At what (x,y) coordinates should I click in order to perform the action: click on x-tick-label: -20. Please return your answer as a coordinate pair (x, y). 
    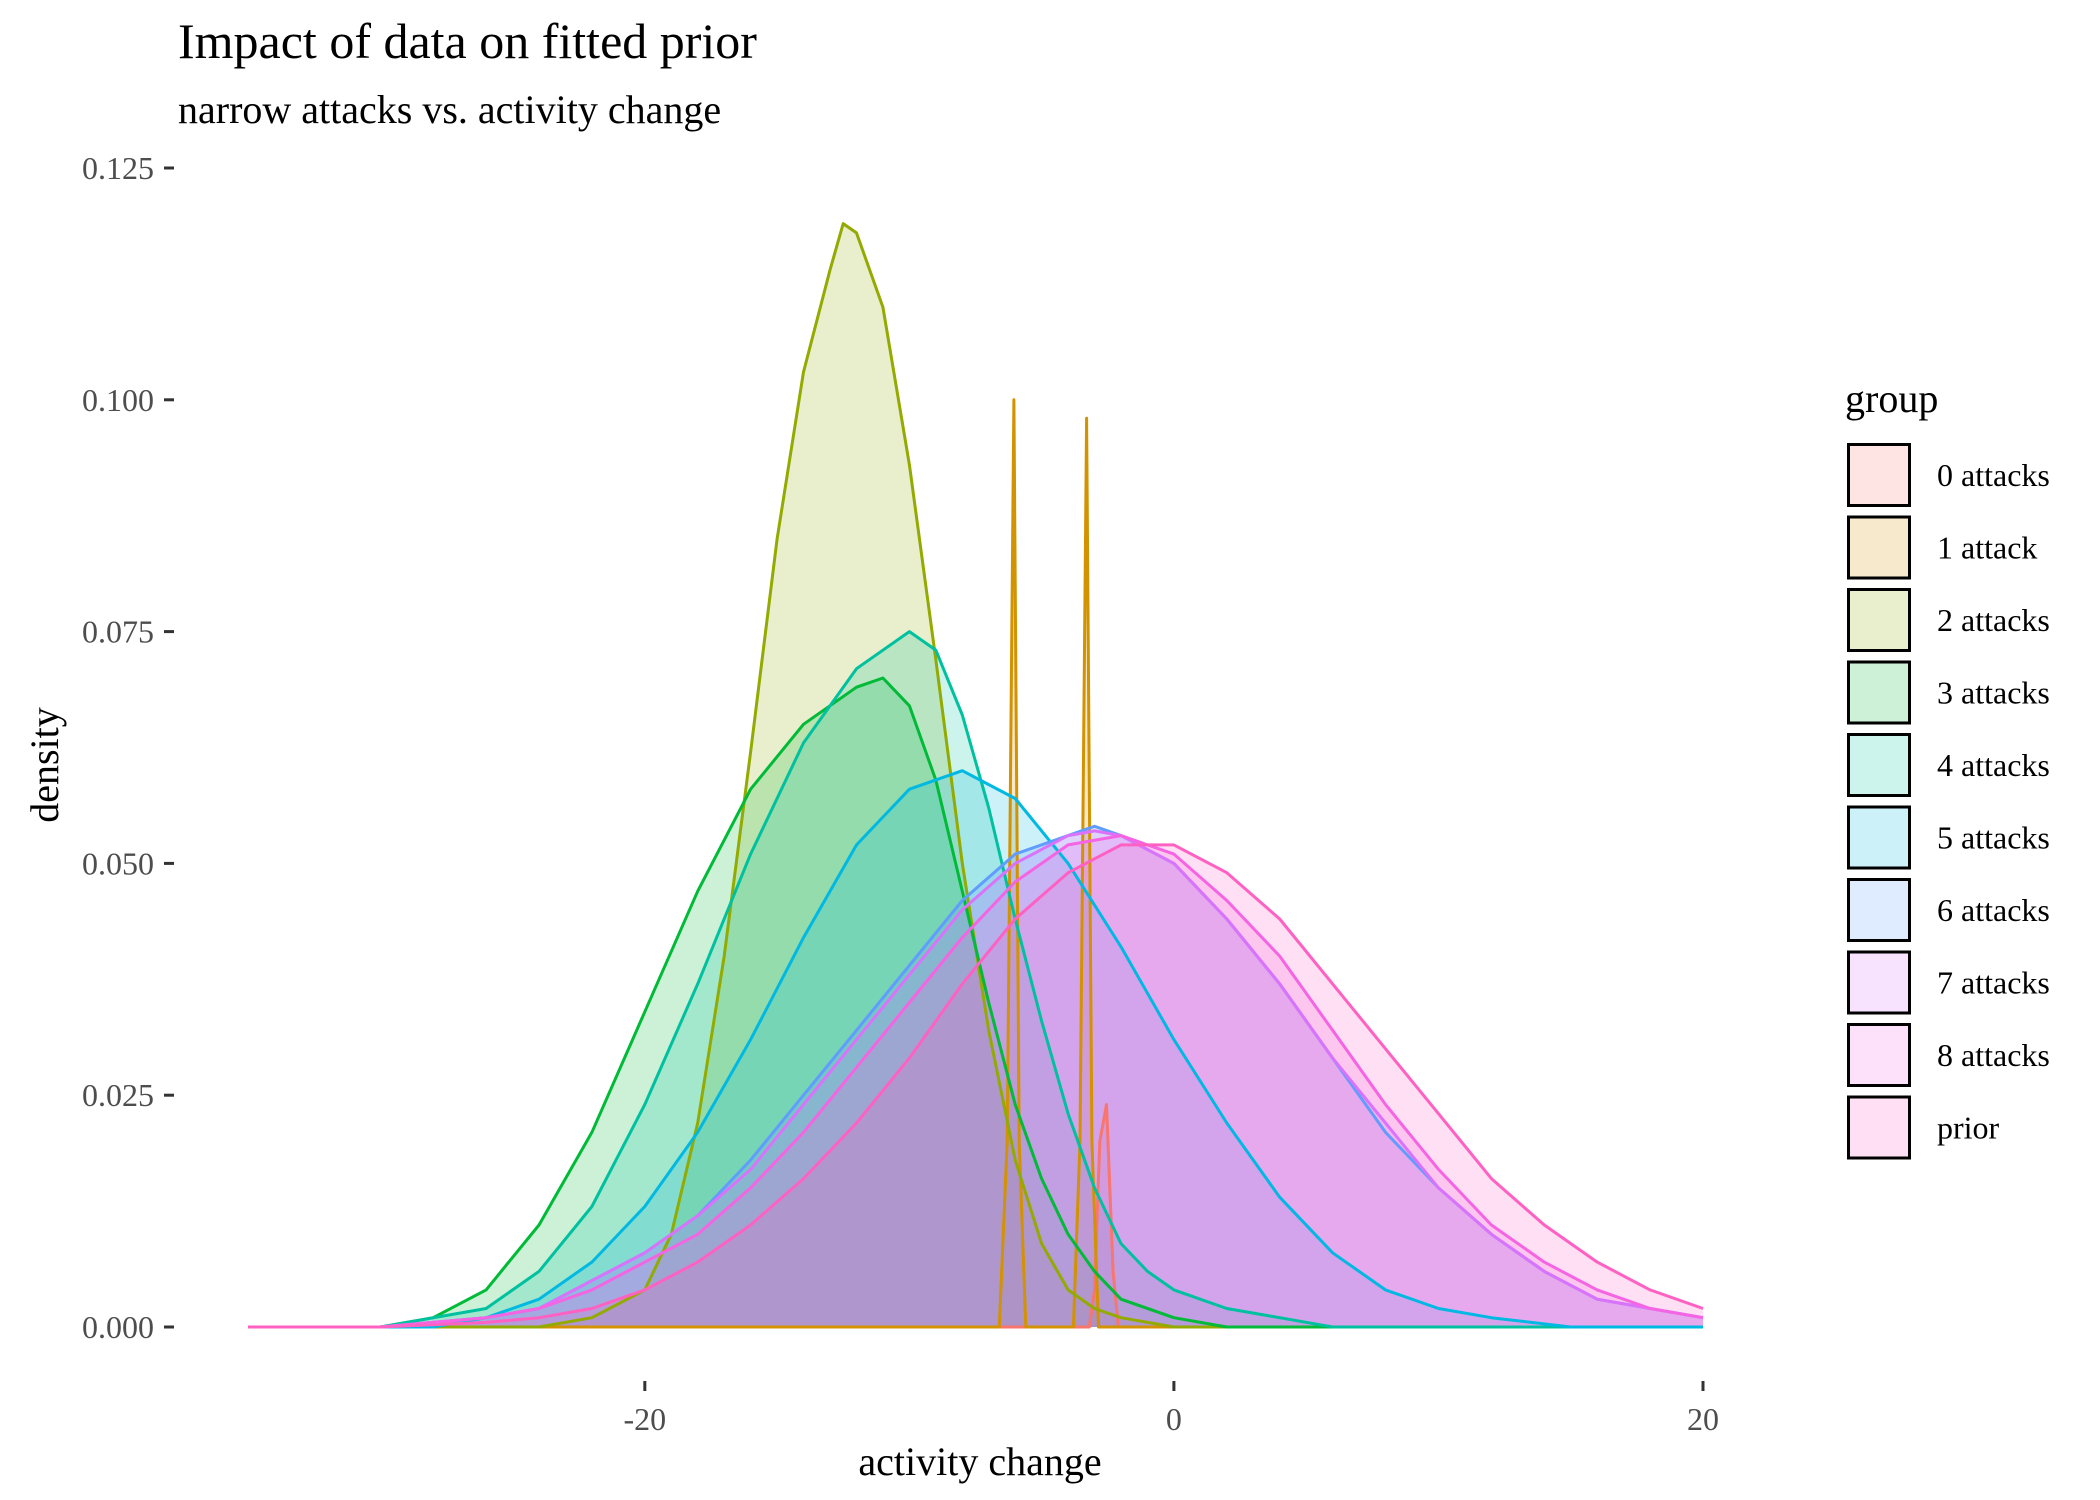
    Looking at the image, I should click on (644, 1419).